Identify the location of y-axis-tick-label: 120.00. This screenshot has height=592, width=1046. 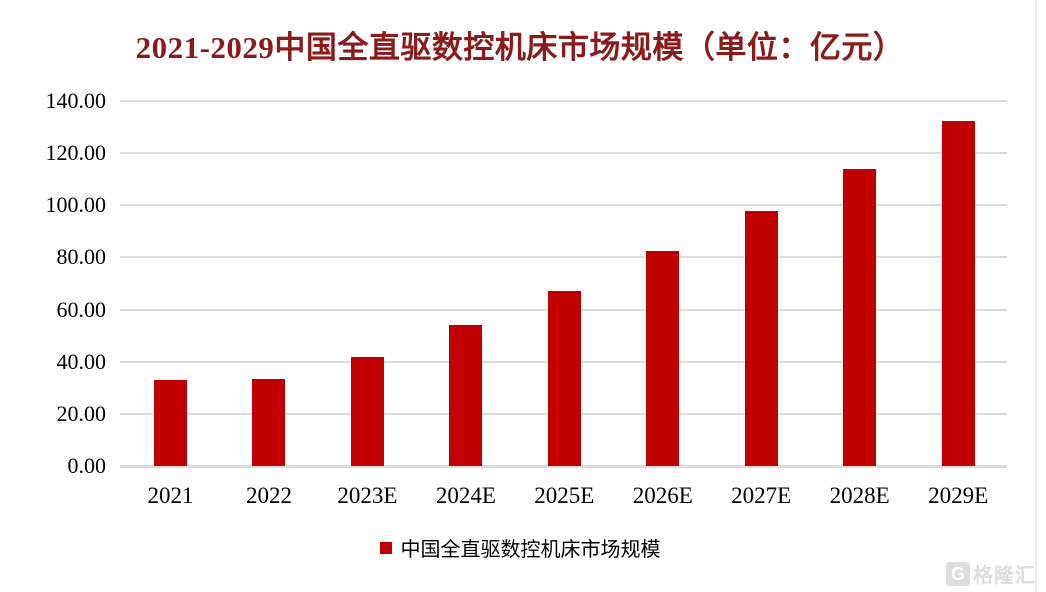
(76, 153).